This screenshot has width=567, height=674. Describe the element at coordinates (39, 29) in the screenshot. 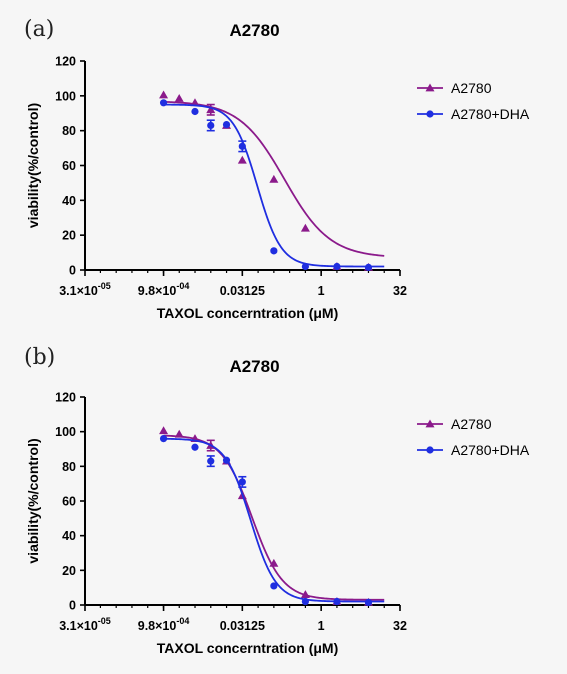

I see `panel-label: (a)` at that location.